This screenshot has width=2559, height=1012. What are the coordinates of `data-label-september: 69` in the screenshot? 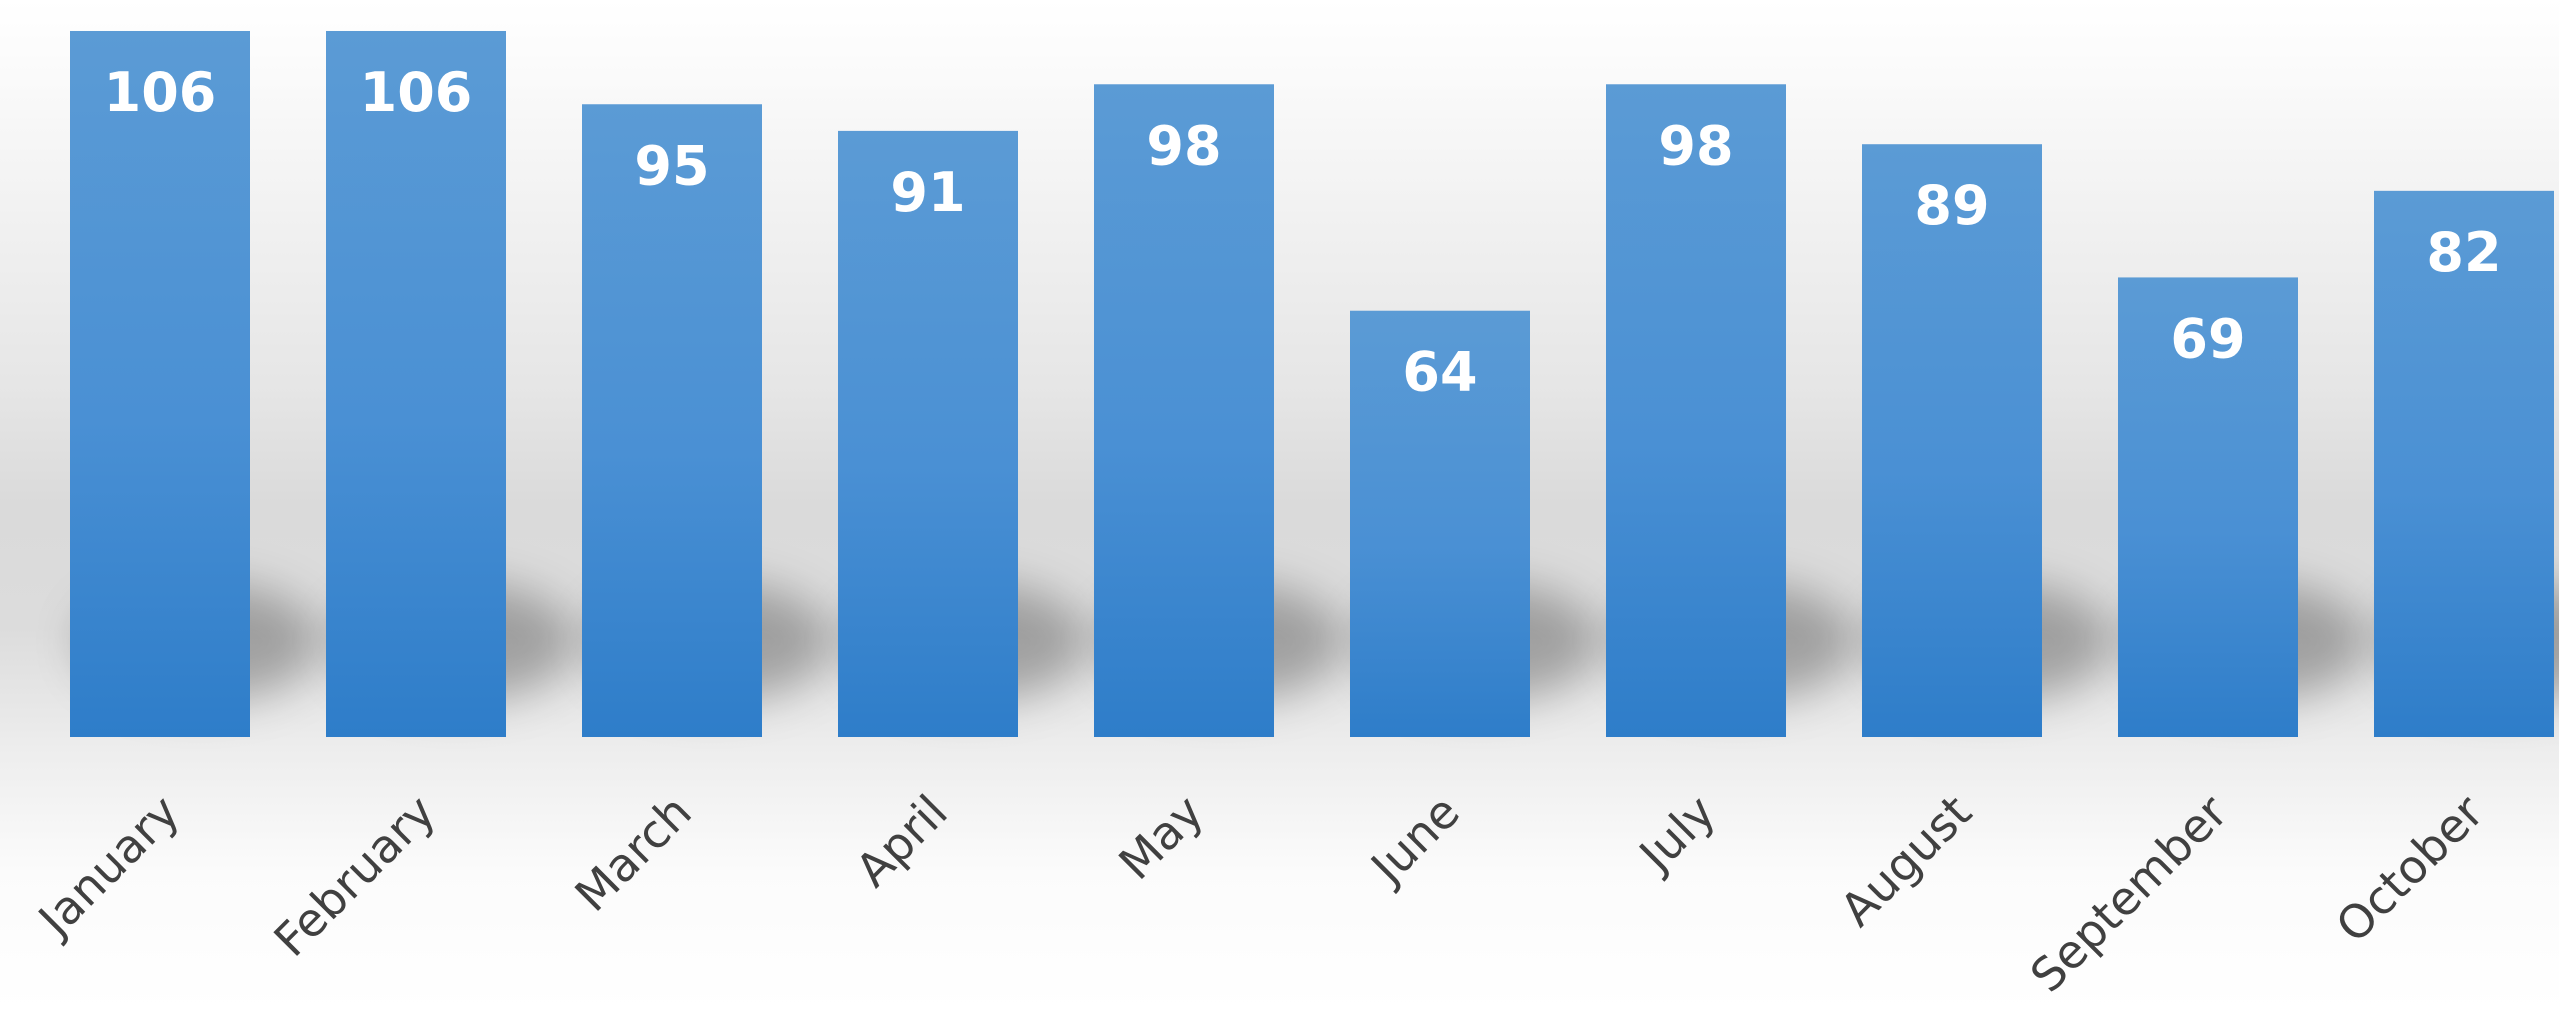 It's located at (2207, 338).